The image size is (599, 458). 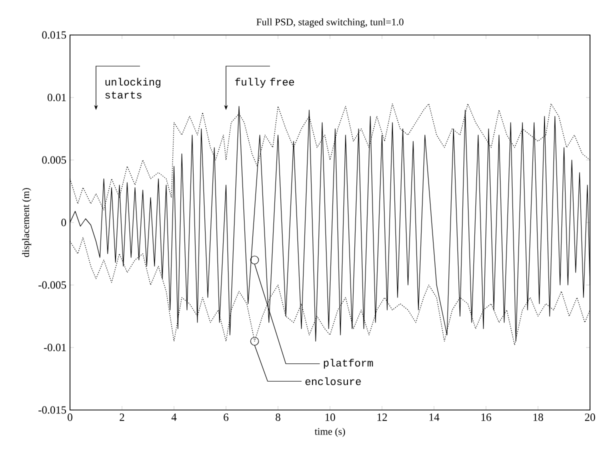 What do you see at coordinates (348, 363) in the screenshot?
I see `annotation: platform` at bounding box center [348, 363].